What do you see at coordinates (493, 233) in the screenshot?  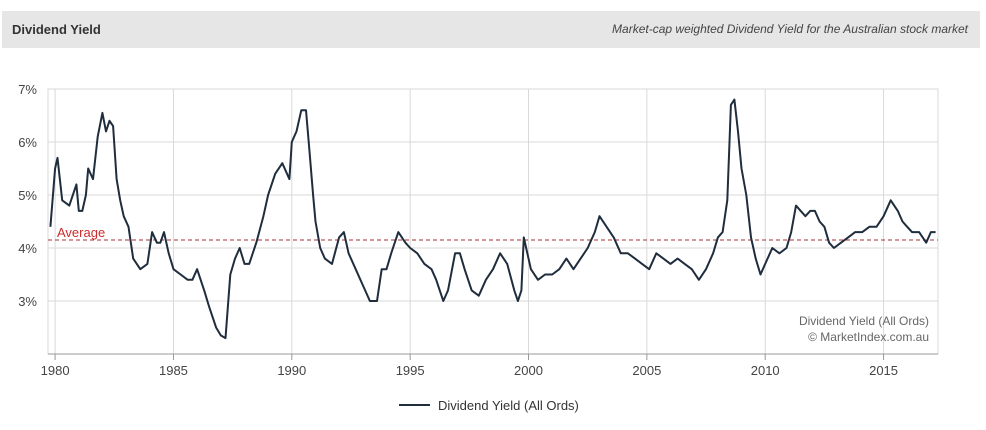 I see `average-layer: Average` at bounding box center [493, 233].